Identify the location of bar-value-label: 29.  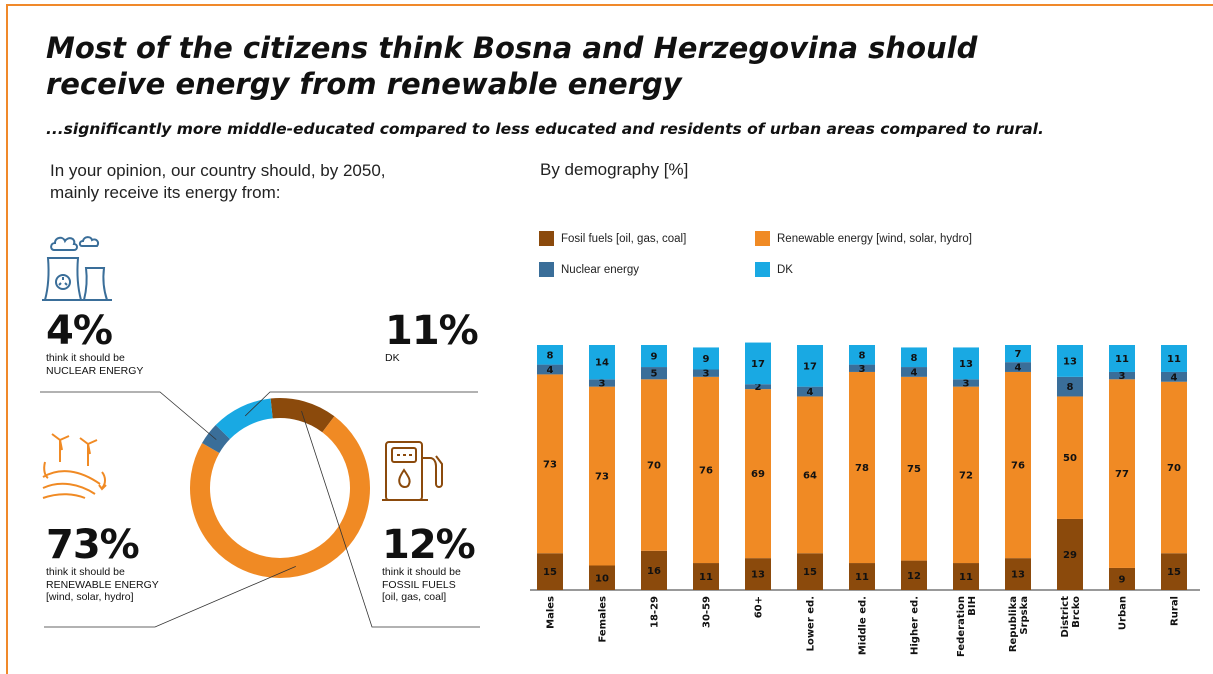
(1070, 555).